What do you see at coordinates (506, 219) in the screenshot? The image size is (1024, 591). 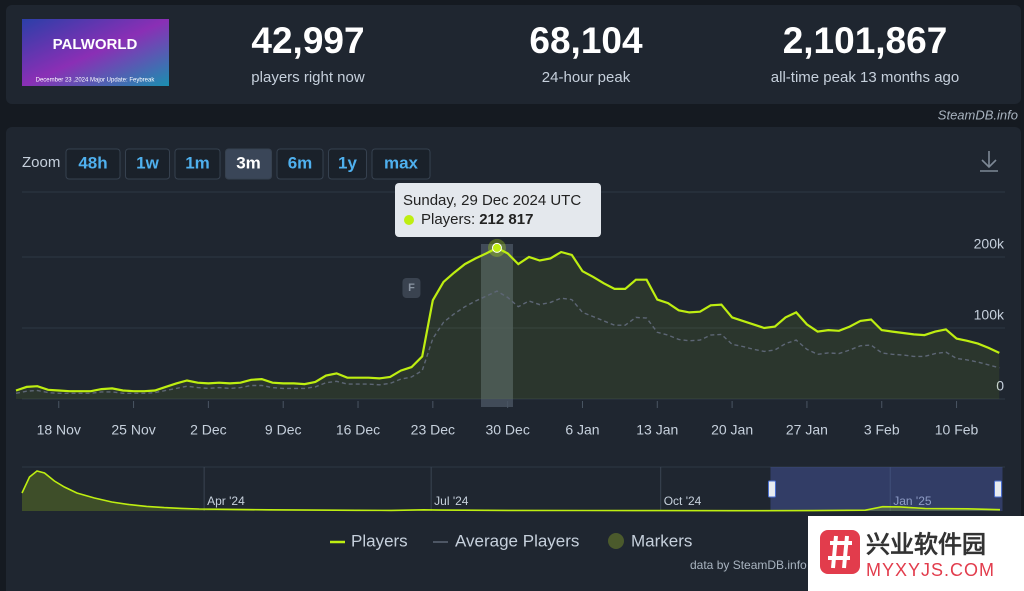 I see `tooltip-value: 212 817` at bounding box center [506, 219].